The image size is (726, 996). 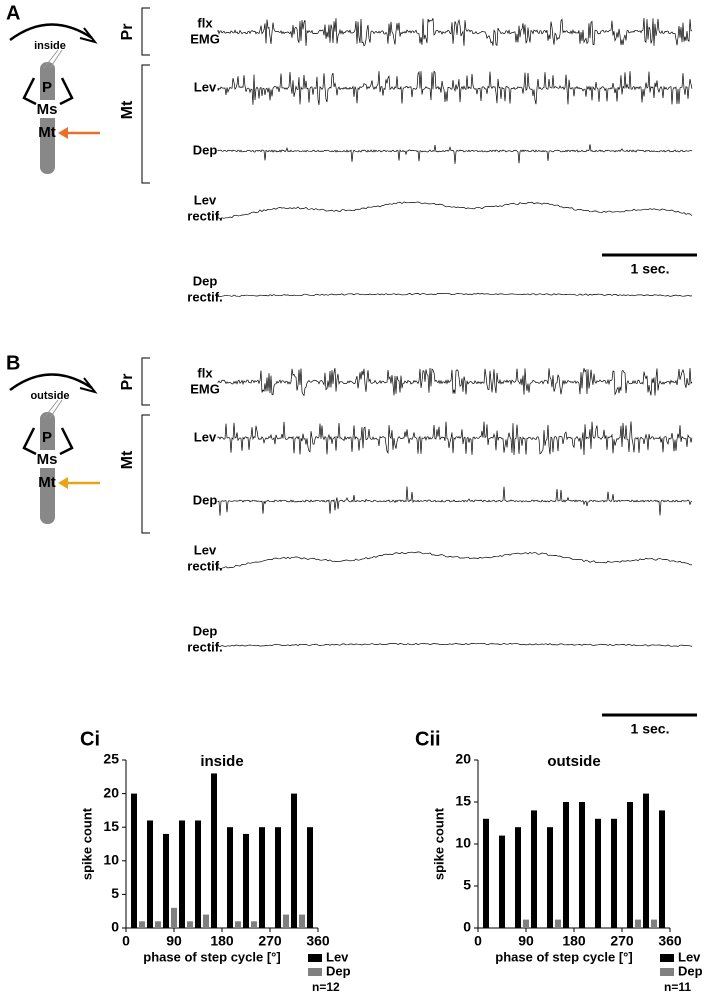 What do you see at coordinates (49, 396) in the screenshot?
I see `schematic-label: outside` at bounding box center [49, 396].